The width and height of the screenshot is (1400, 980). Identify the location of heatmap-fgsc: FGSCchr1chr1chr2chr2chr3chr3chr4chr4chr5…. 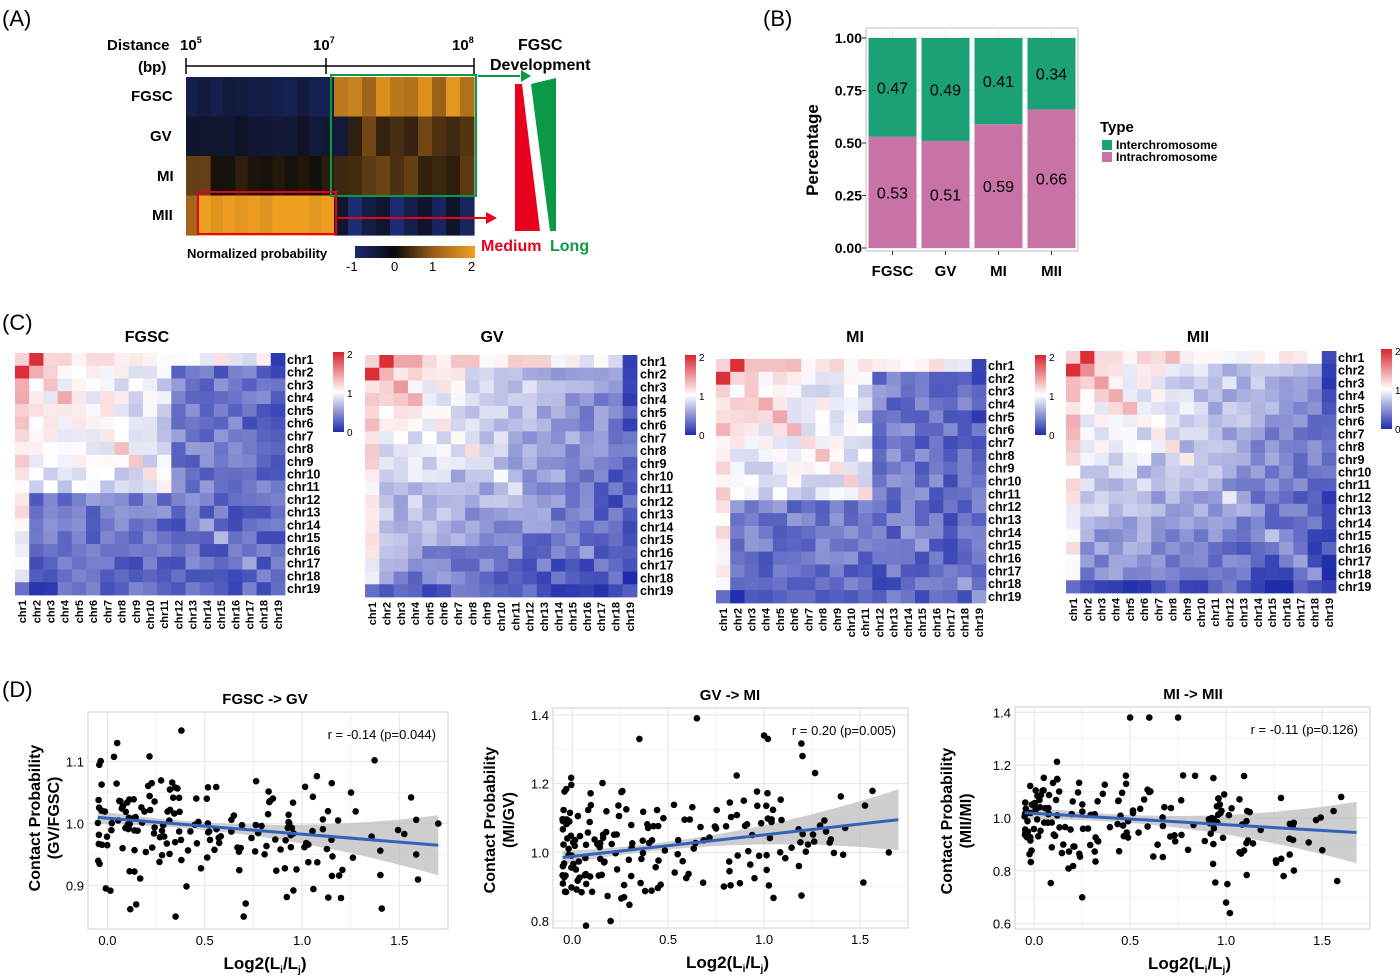
(184, 479).